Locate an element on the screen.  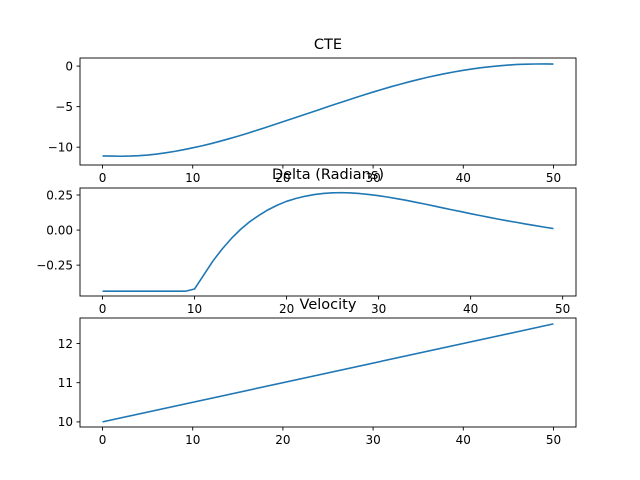
delta-x-tick-label: 10 is located at coordinates (194, 309).